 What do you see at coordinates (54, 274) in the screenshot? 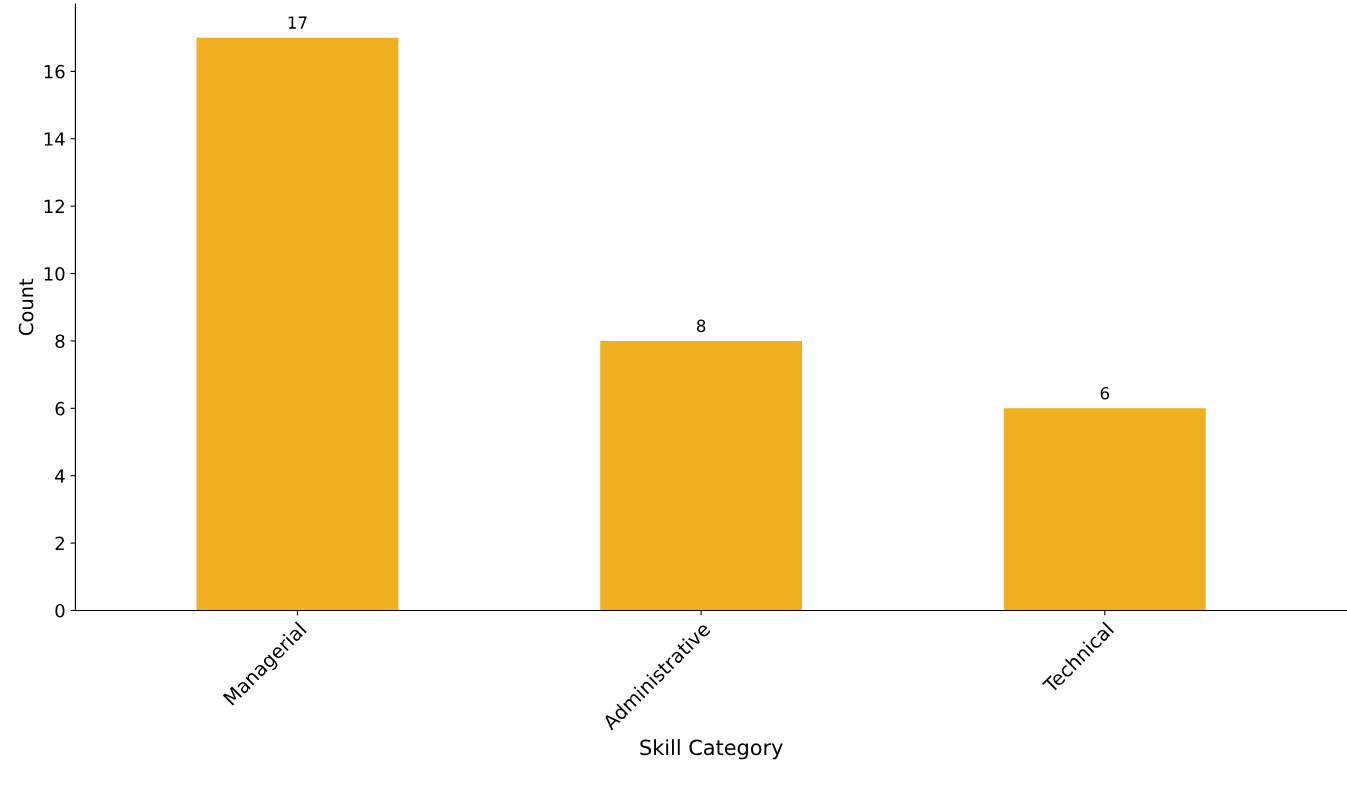
I see `y-tick-label: 10` at bounding box center [54, 274].